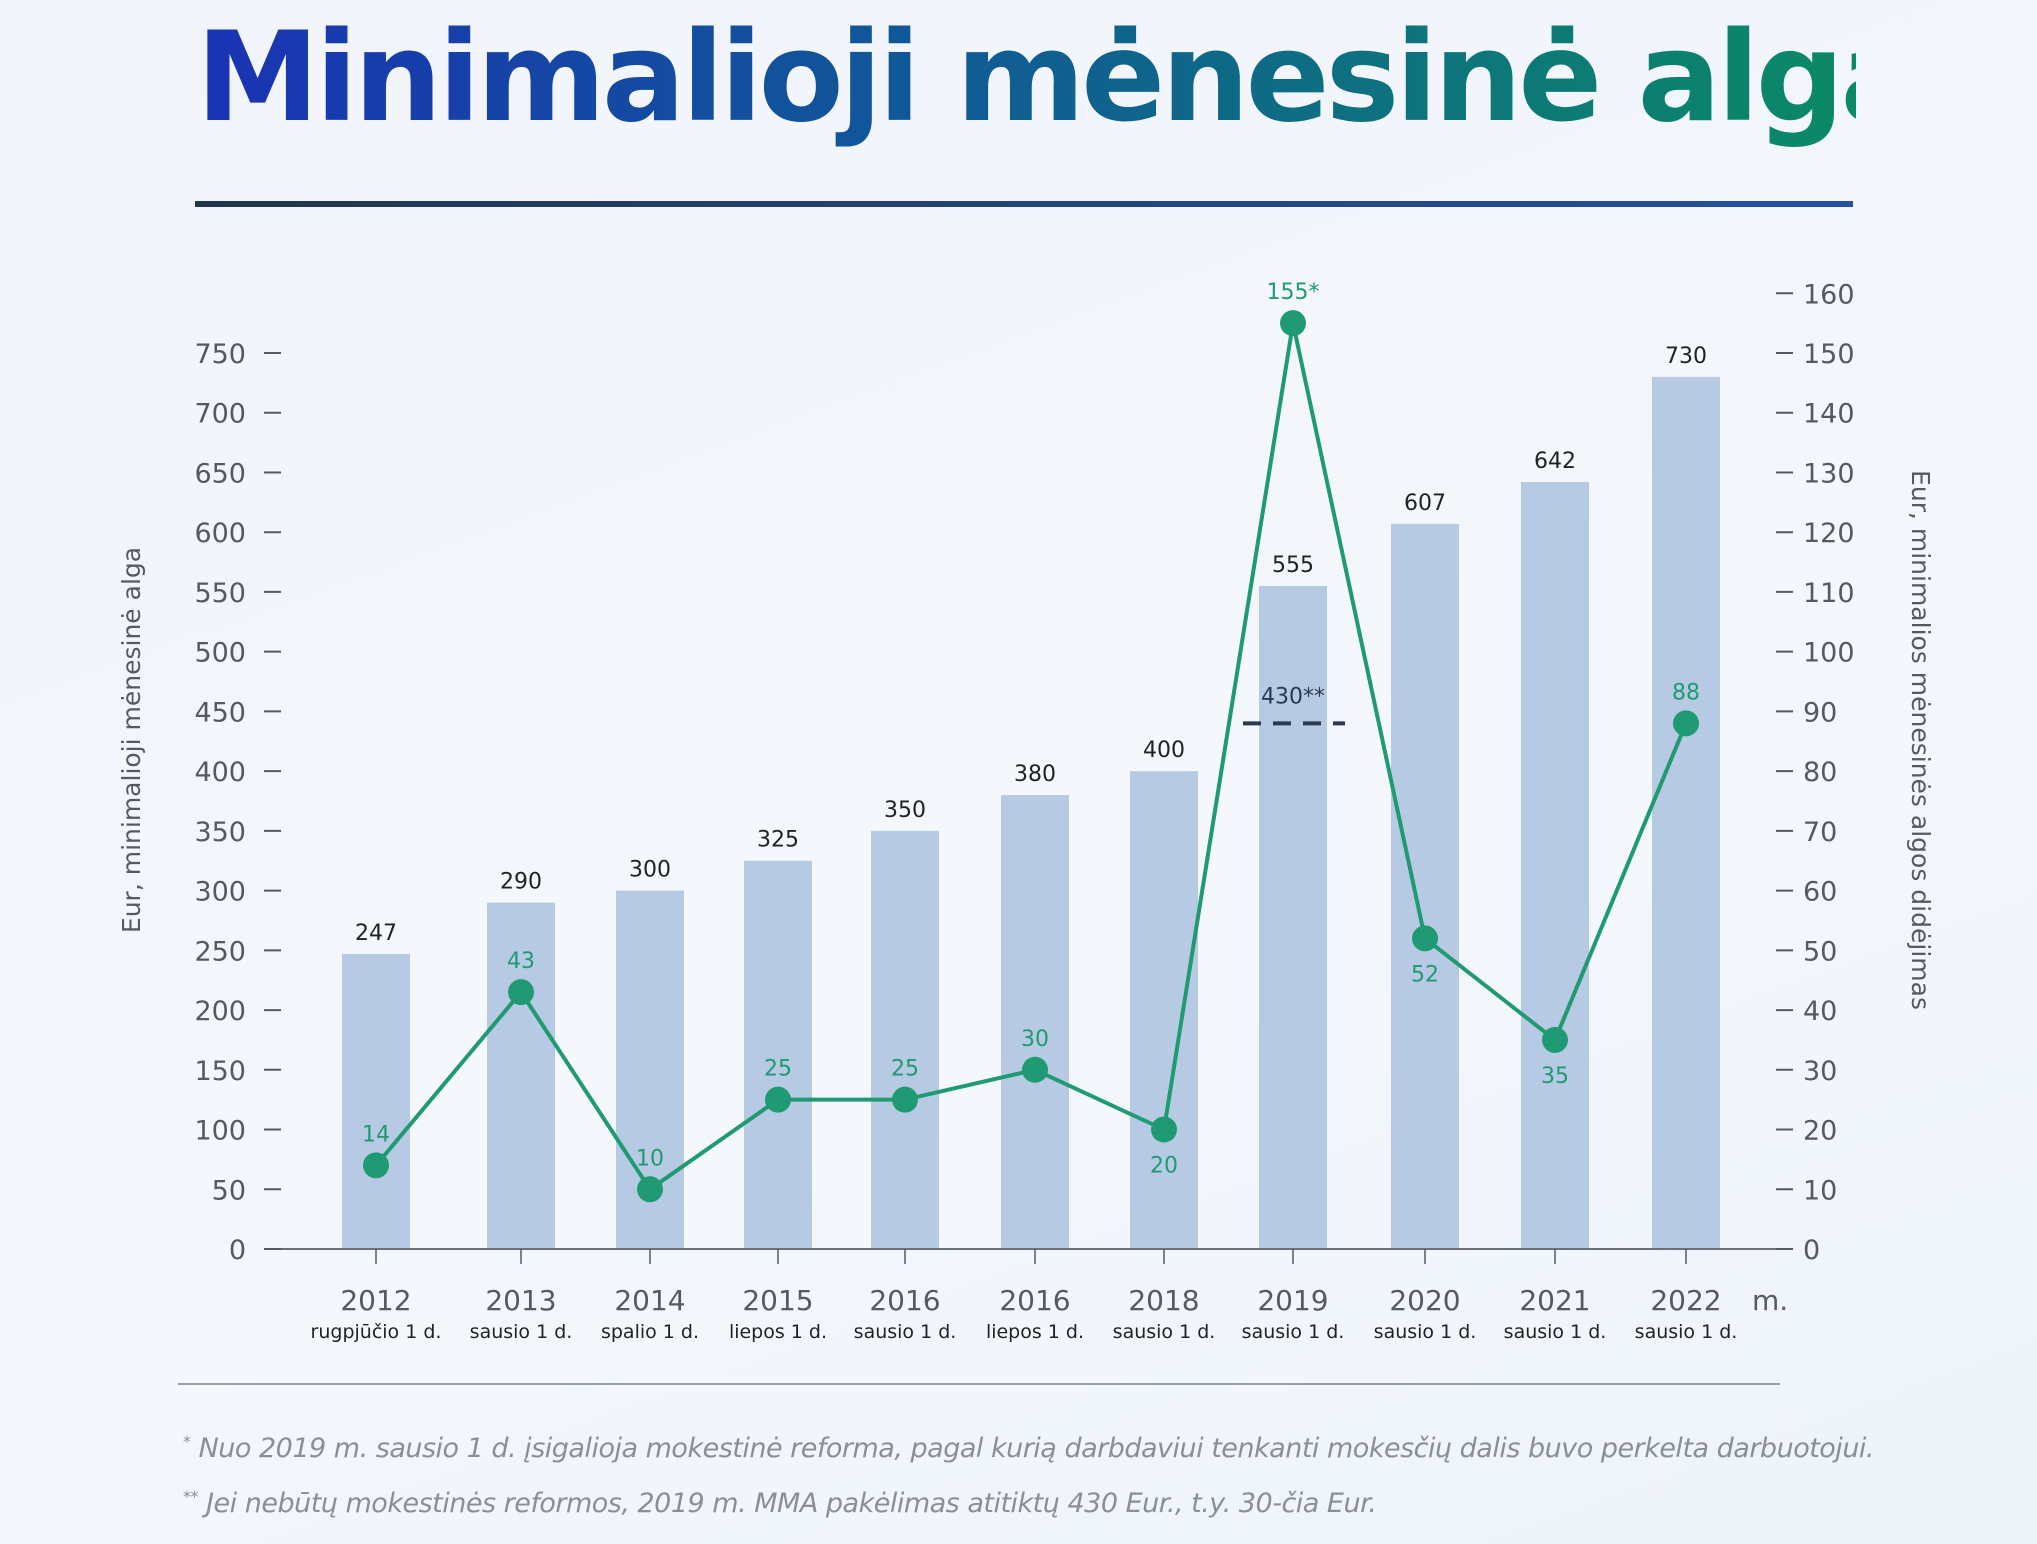 The image size is (2037, 1544). I want to click on left-tick-label: 700, so click(220, 414).